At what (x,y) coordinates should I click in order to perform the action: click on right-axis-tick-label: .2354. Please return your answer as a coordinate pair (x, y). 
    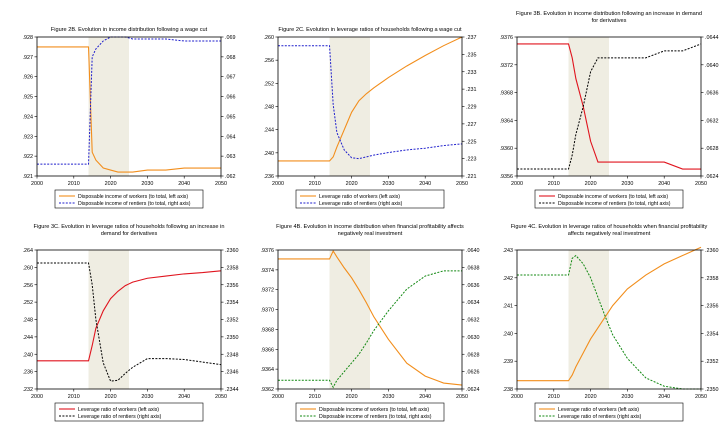
    Looking at the image, I should click on (712, 334).